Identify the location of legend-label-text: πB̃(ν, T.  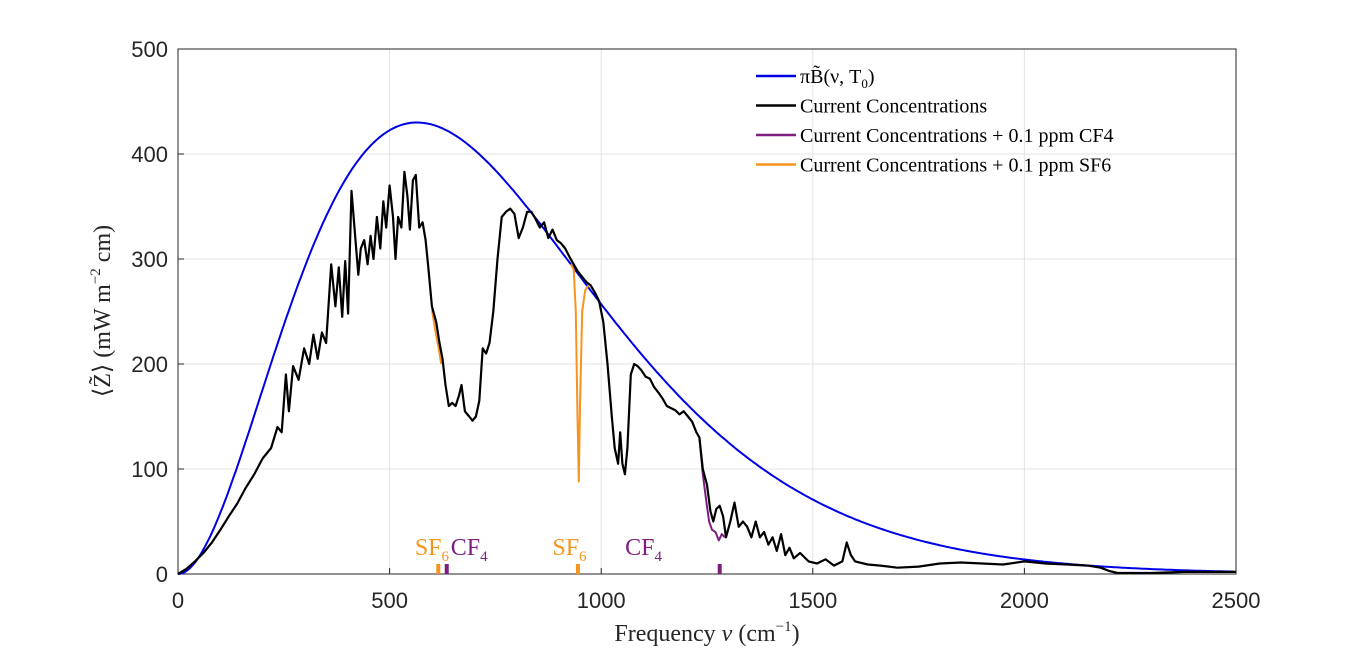
(830, 76).